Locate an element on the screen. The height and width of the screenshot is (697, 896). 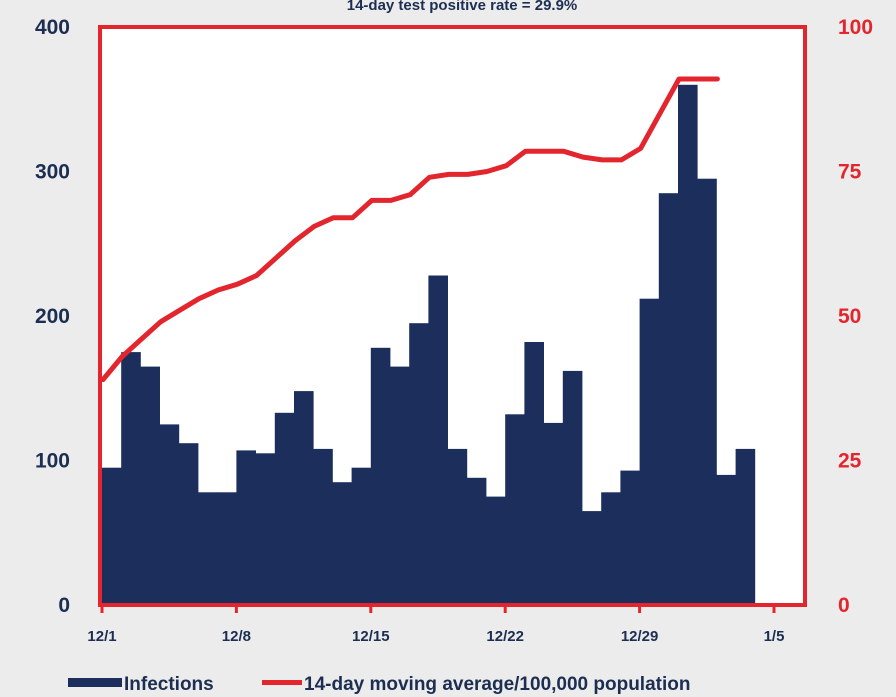
legend-label-infections: Infections is located at coordinates (169, 684).